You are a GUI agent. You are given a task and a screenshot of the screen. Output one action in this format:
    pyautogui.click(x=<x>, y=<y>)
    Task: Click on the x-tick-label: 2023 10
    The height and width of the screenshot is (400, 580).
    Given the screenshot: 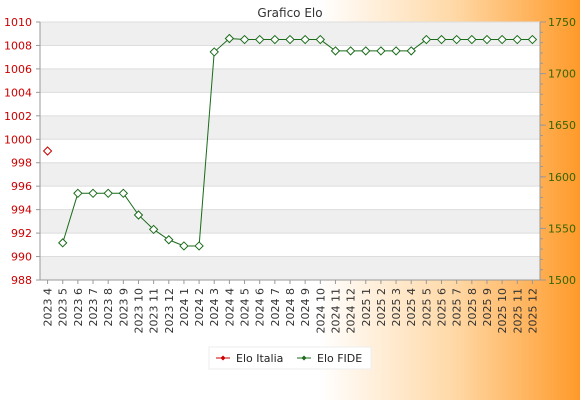 What is the action you would take?
    pyautogui.click(x=138, y=311)
    